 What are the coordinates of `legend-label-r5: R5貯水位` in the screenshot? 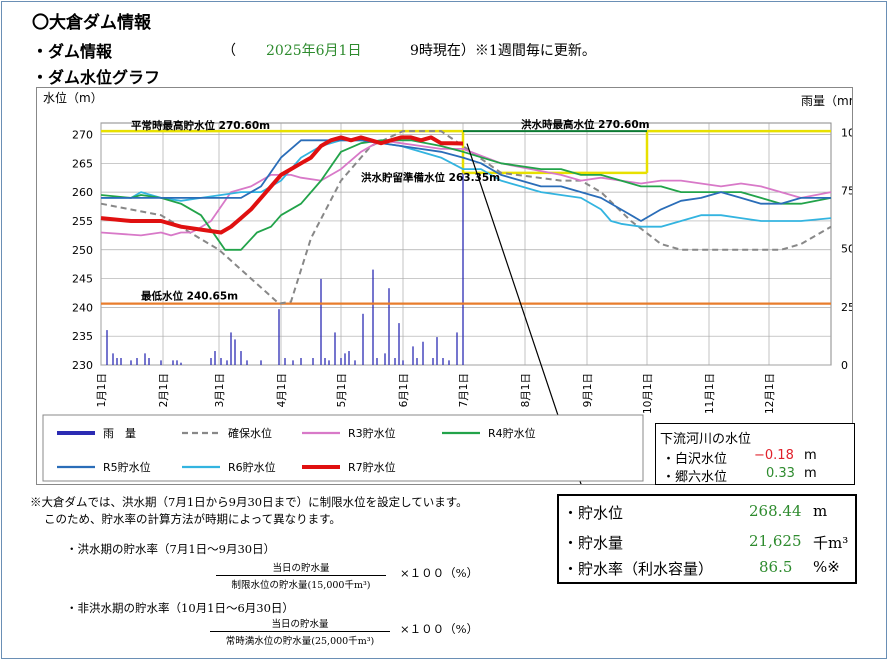 It's located at (127, 467).